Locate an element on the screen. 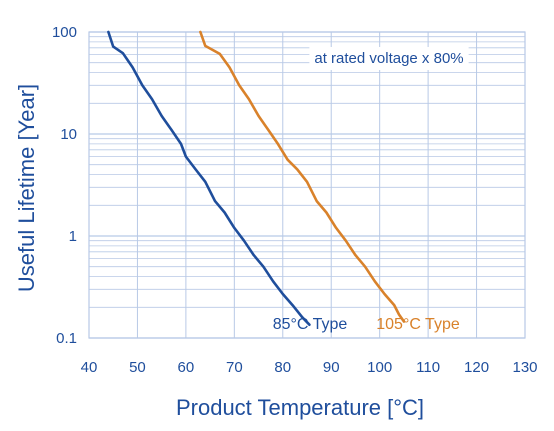 This screenshot has width=554, height=431. annotation-background is located at coordinates (389, 58).